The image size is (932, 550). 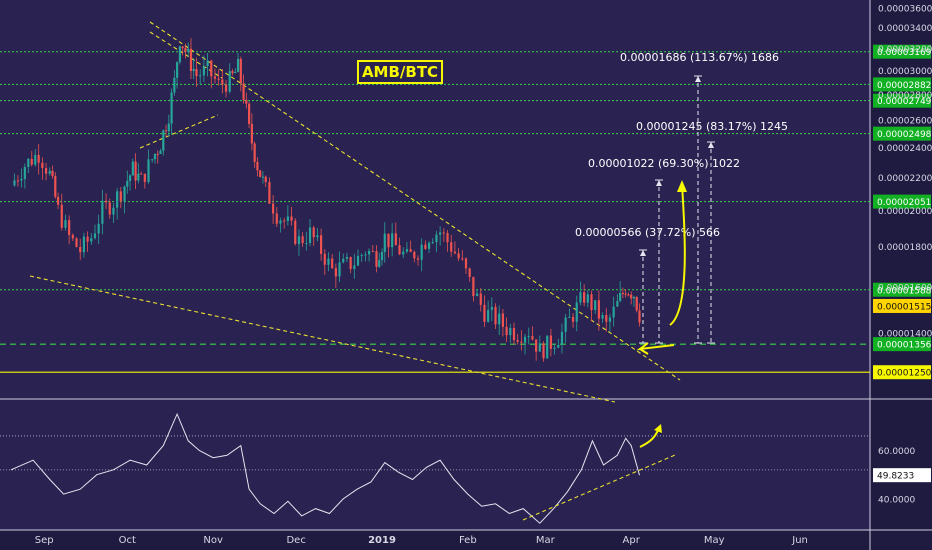 What do you see at coordinates (711, 145) in the screenshot?
I see `target-arrowhead` at bounding box center [711, 145].